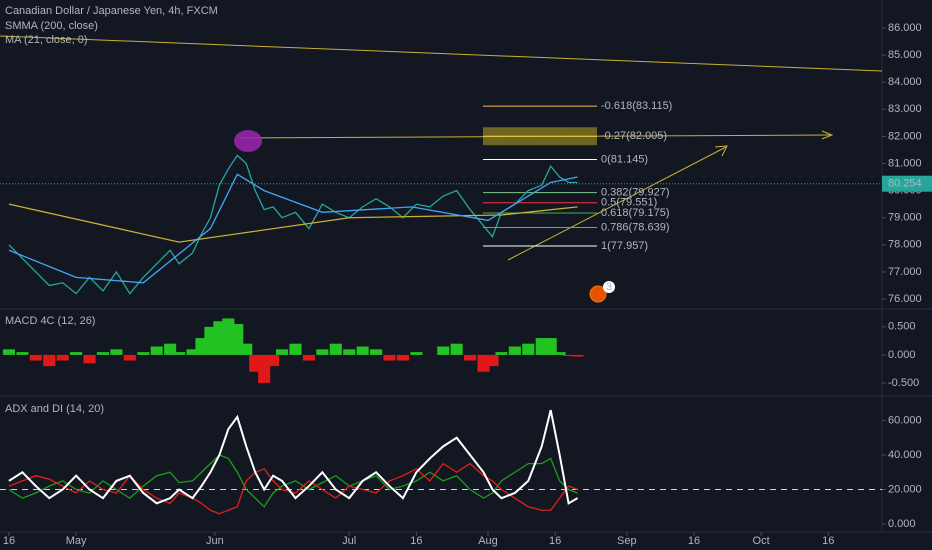 The height and width of the screenshot is (550, 932). I want to click on y-tick-label: 60.000, so click(905, 420).